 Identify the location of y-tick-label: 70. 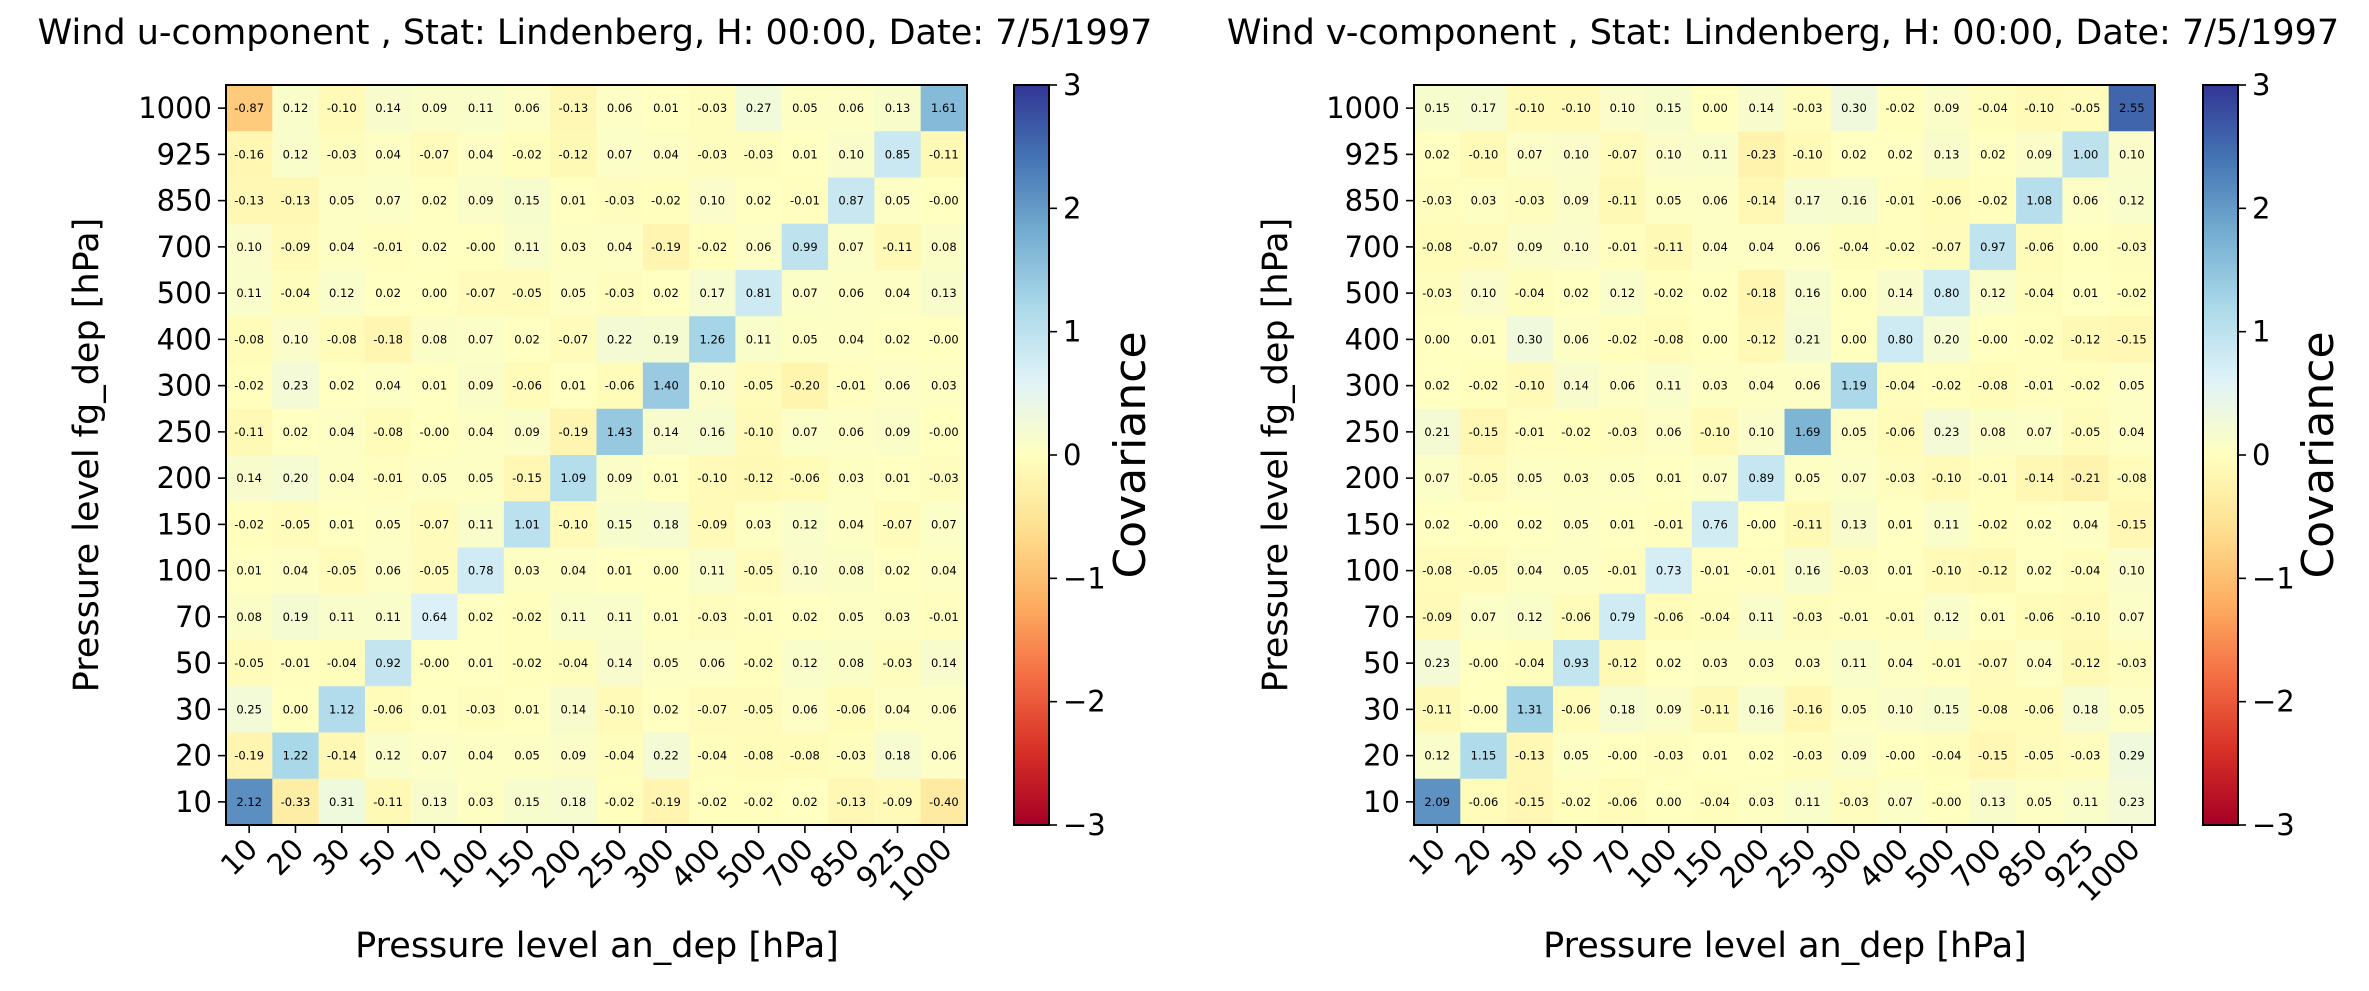
(1381, 617).